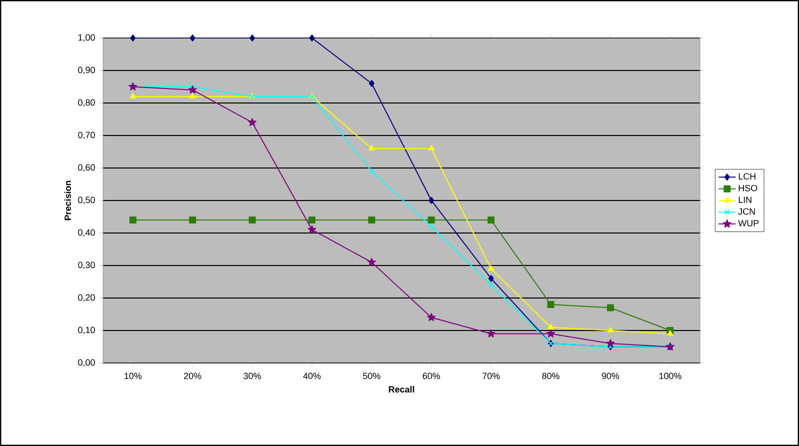 The image size is (799, 446). I want to click on x-tick-label: 90%, so click(611, 376).